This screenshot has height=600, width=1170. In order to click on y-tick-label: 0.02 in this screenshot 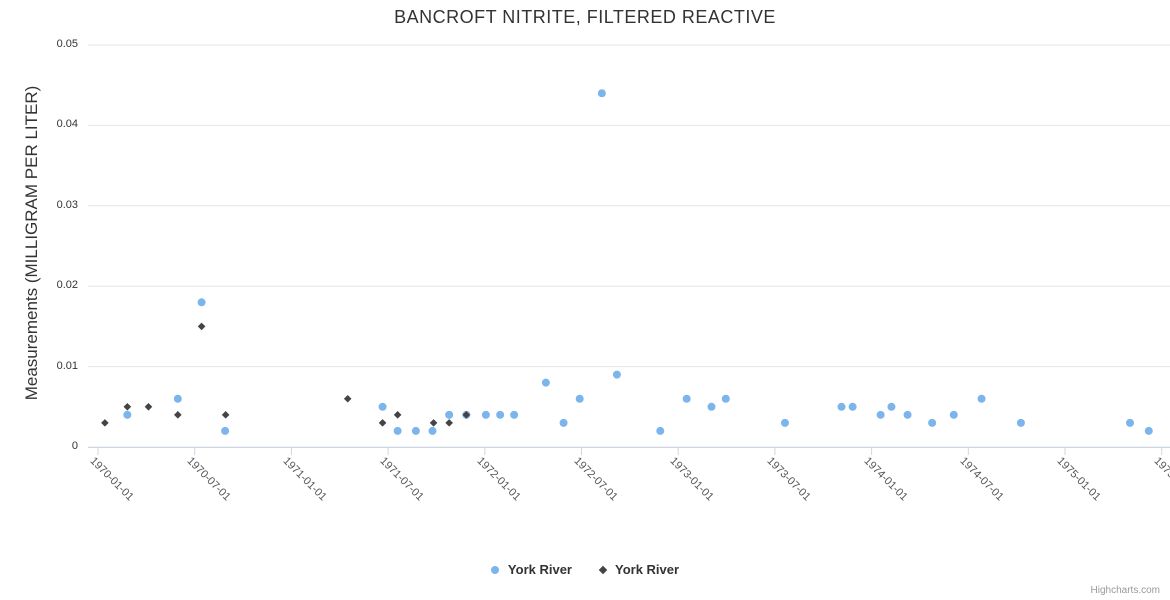, I will do `click(67, 285)`.